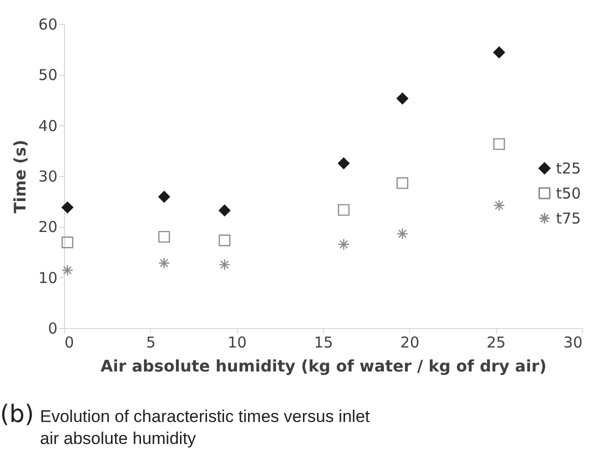 This screenshot has width=595, height=467. I want to click on y-tick-label: 10, so click(48, 277).